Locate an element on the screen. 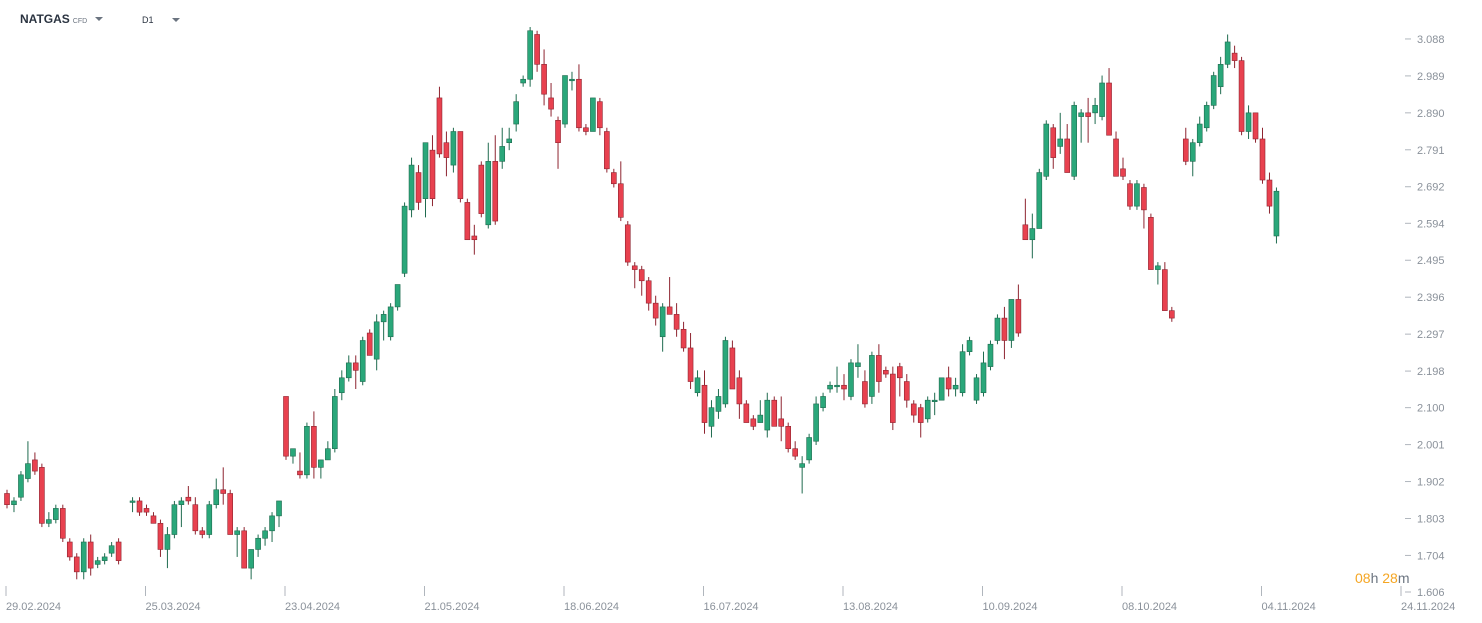 This screenshot has width=1482, height=623. x-tick-label-2: 23.04.2024 is located at coordinates (312, 607).